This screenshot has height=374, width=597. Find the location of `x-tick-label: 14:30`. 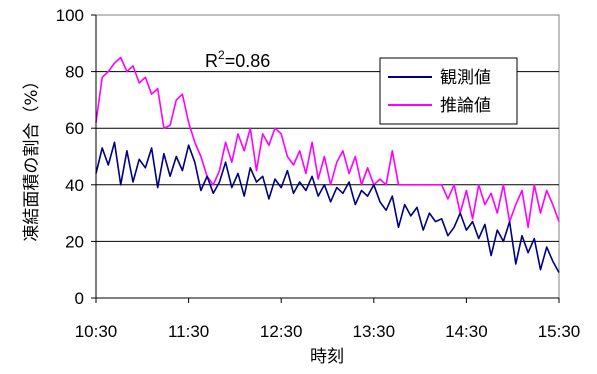

x-tick-label: 14:30 is located at coordinates (466, 331).